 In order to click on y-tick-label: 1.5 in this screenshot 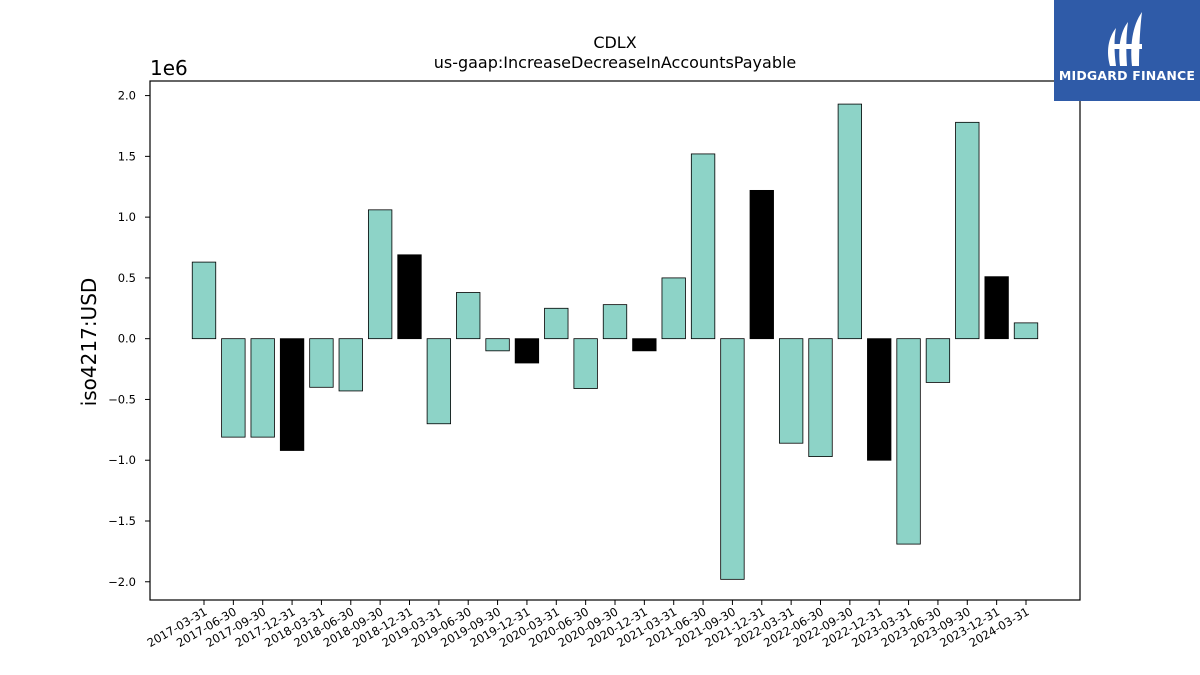, I will do `click(127, 156)`.